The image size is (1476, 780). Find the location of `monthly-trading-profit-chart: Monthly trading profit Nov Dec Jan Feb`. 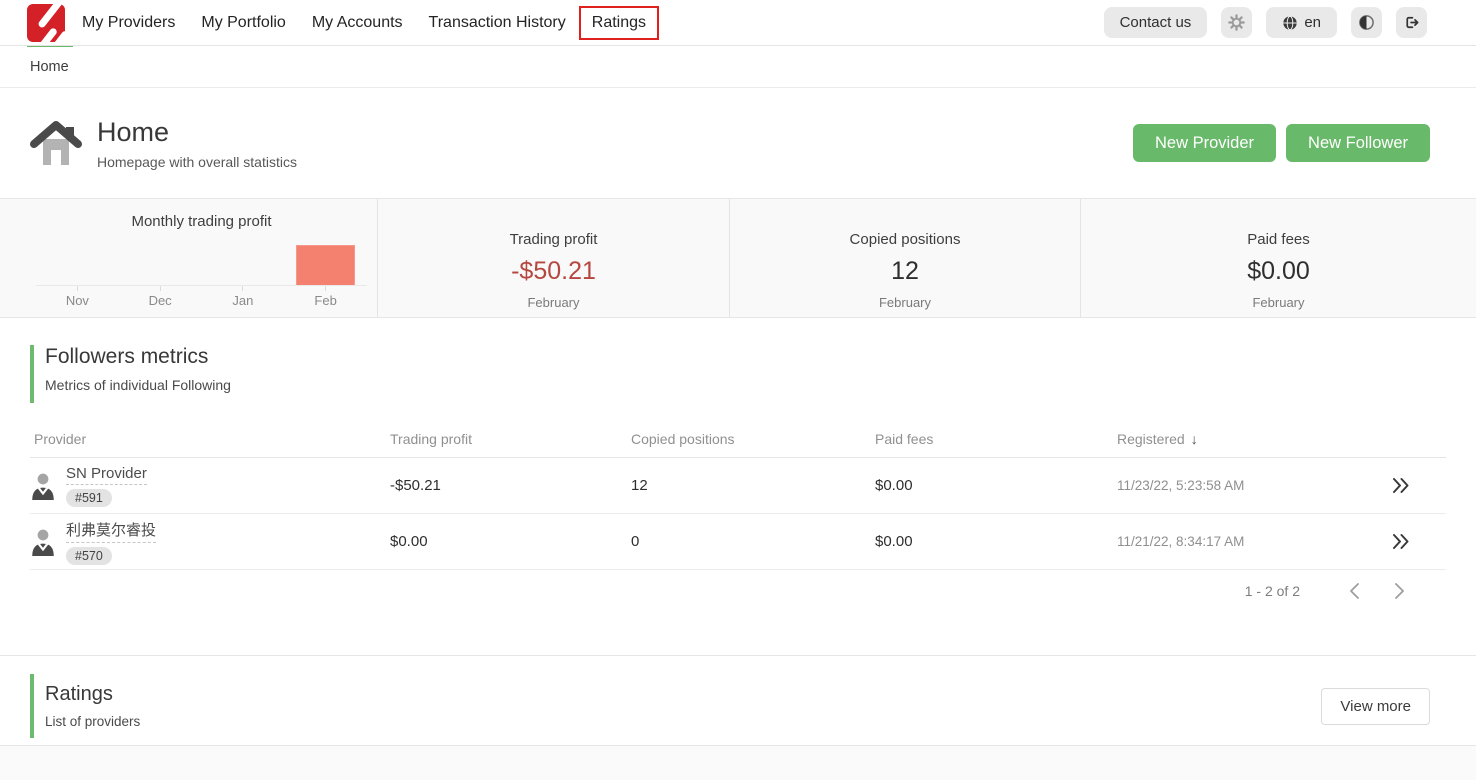

monthly-trading-profit-chart: Monthly trading profit Nov Dec Jan Feb is located at coordinates (189, 258).